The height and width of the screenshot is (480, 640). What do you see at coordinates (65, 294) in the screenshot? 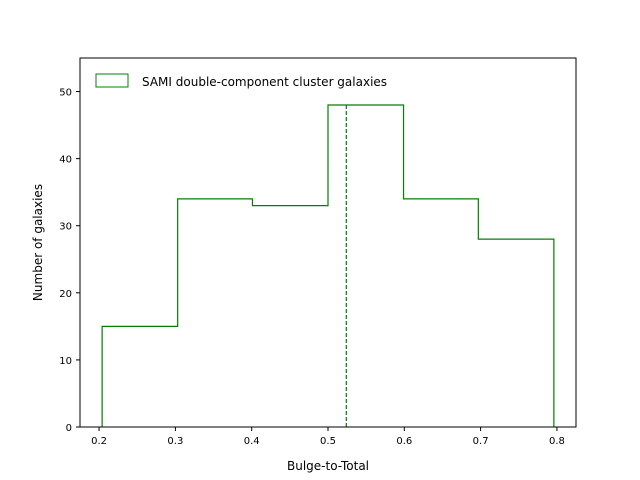
I see `y-tick-label: 20` at bounding box center [65, 294].